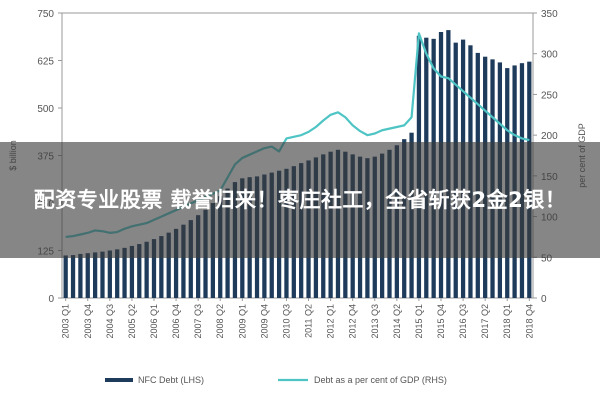  I want to click on y-right-tick-label: 250, so click(549, 95).